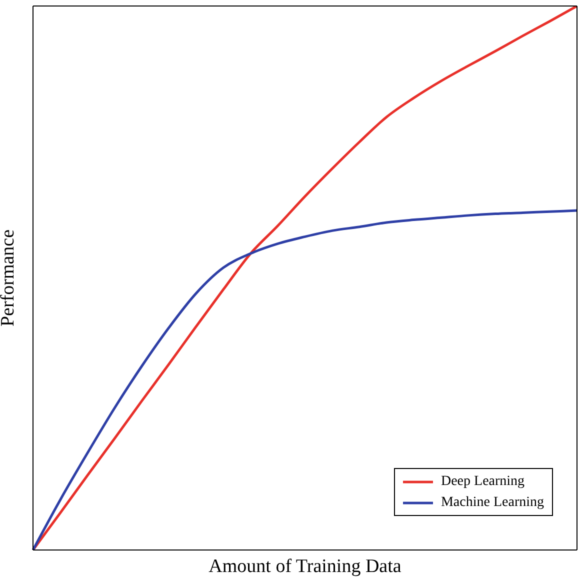  What do you see at coordinates (492, 503) in the screenshot?
I see `legend-label: Machine Learning` at bounding box center [492, 503].